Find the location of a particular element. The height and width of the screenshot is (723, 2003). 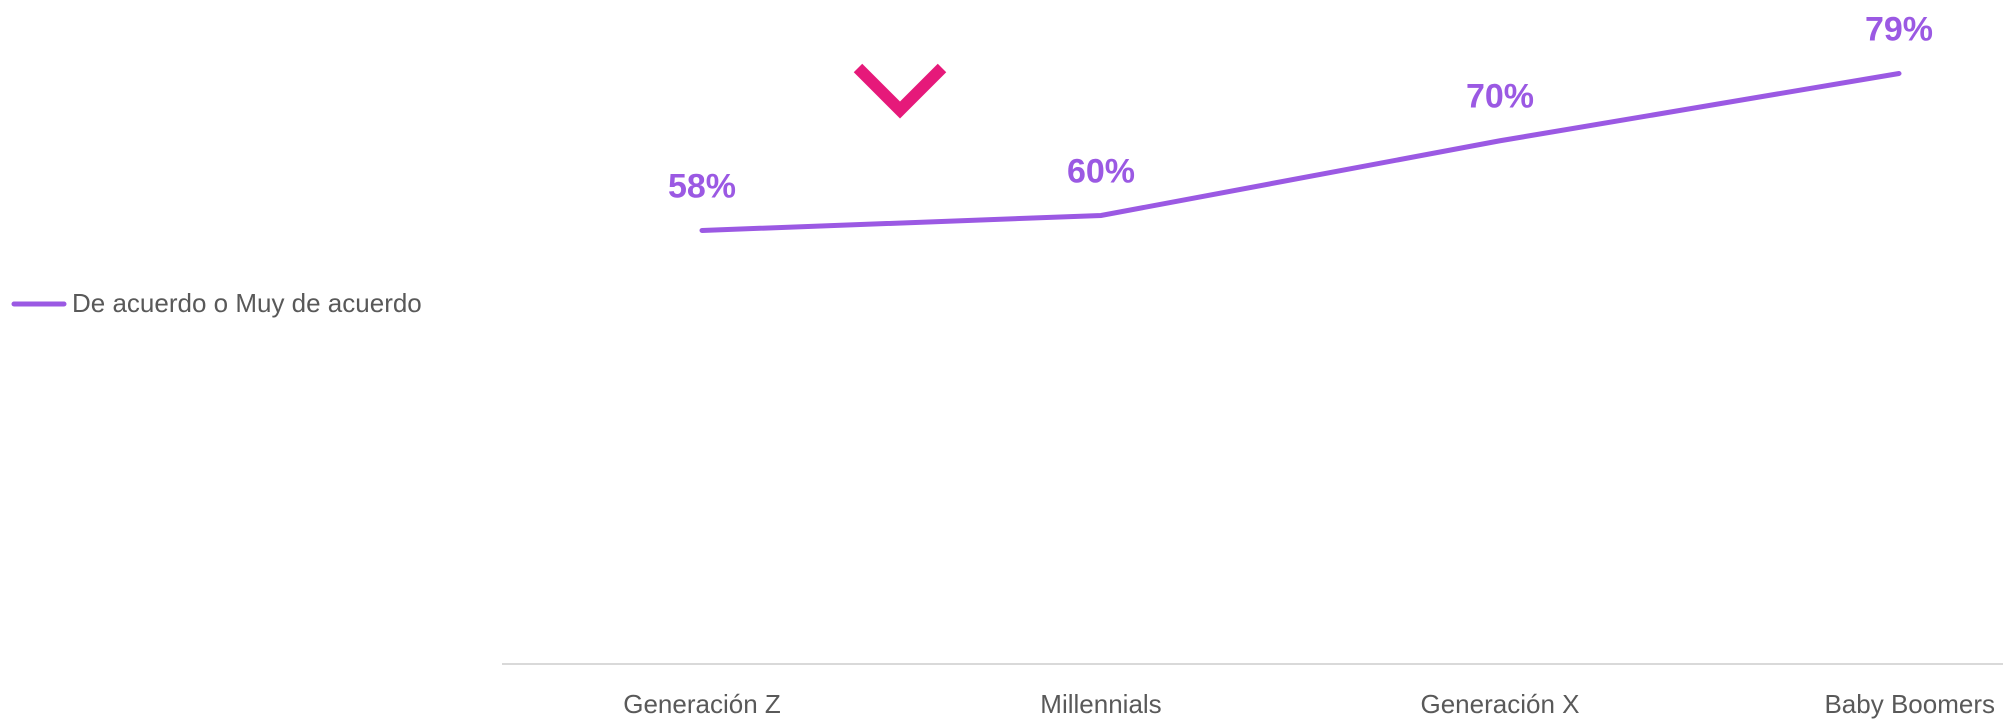

data-label: 58% is located at coordinates (702, 186).